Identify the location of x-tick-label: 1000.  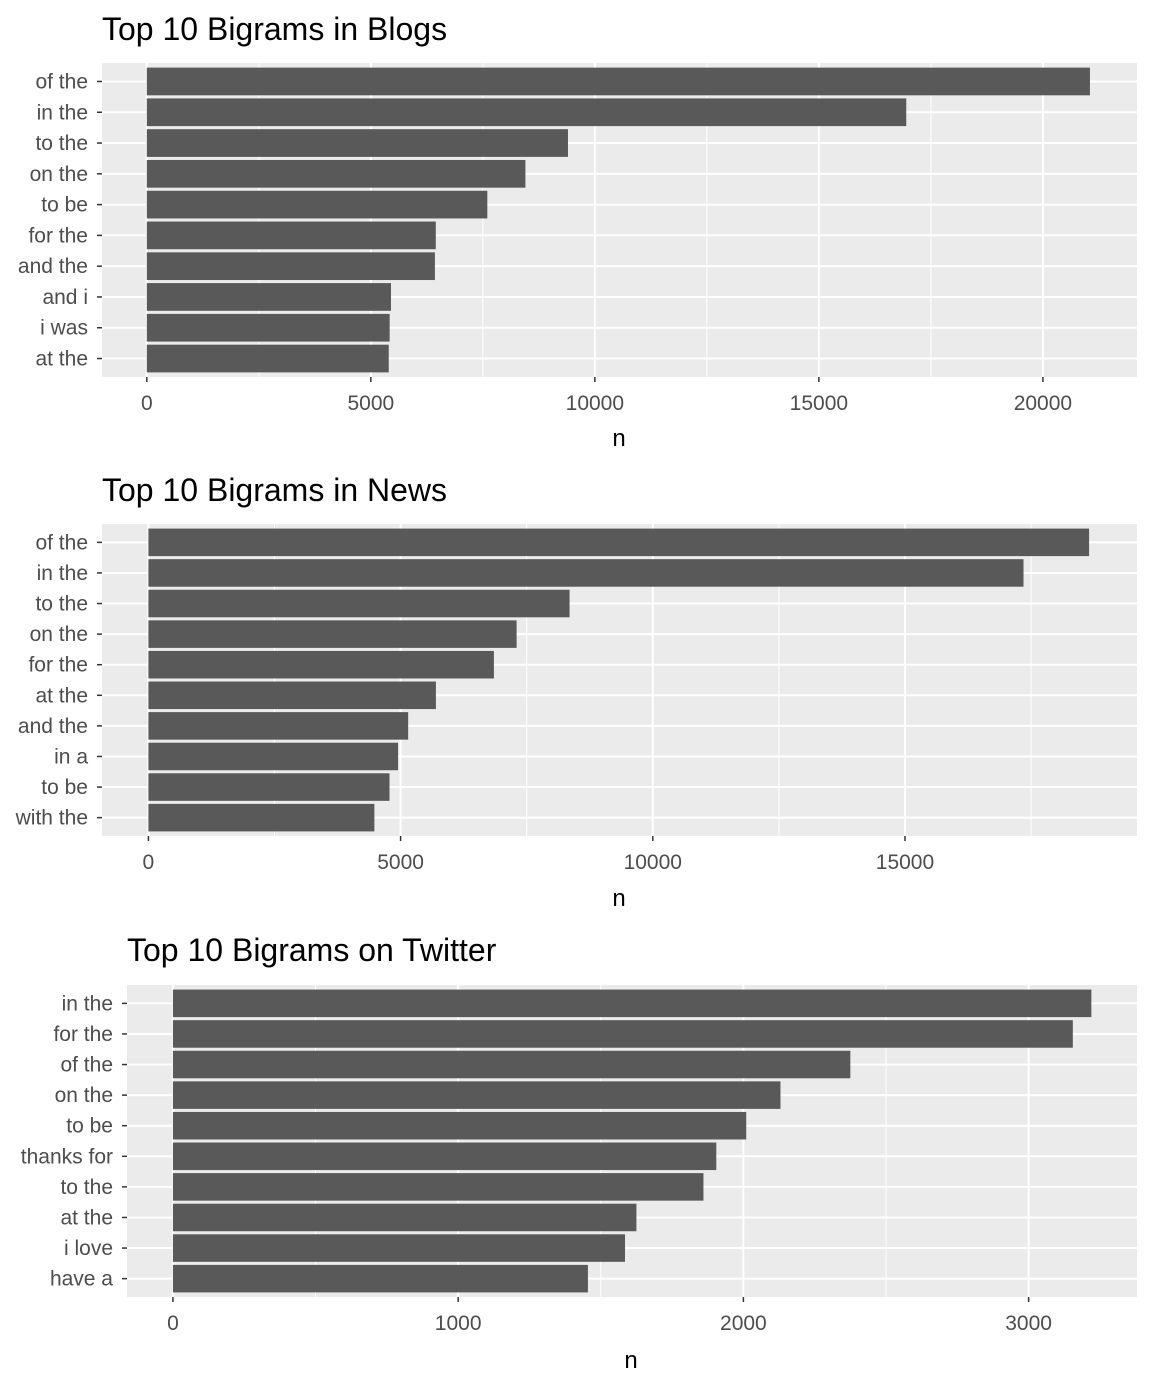
(458, 1323).